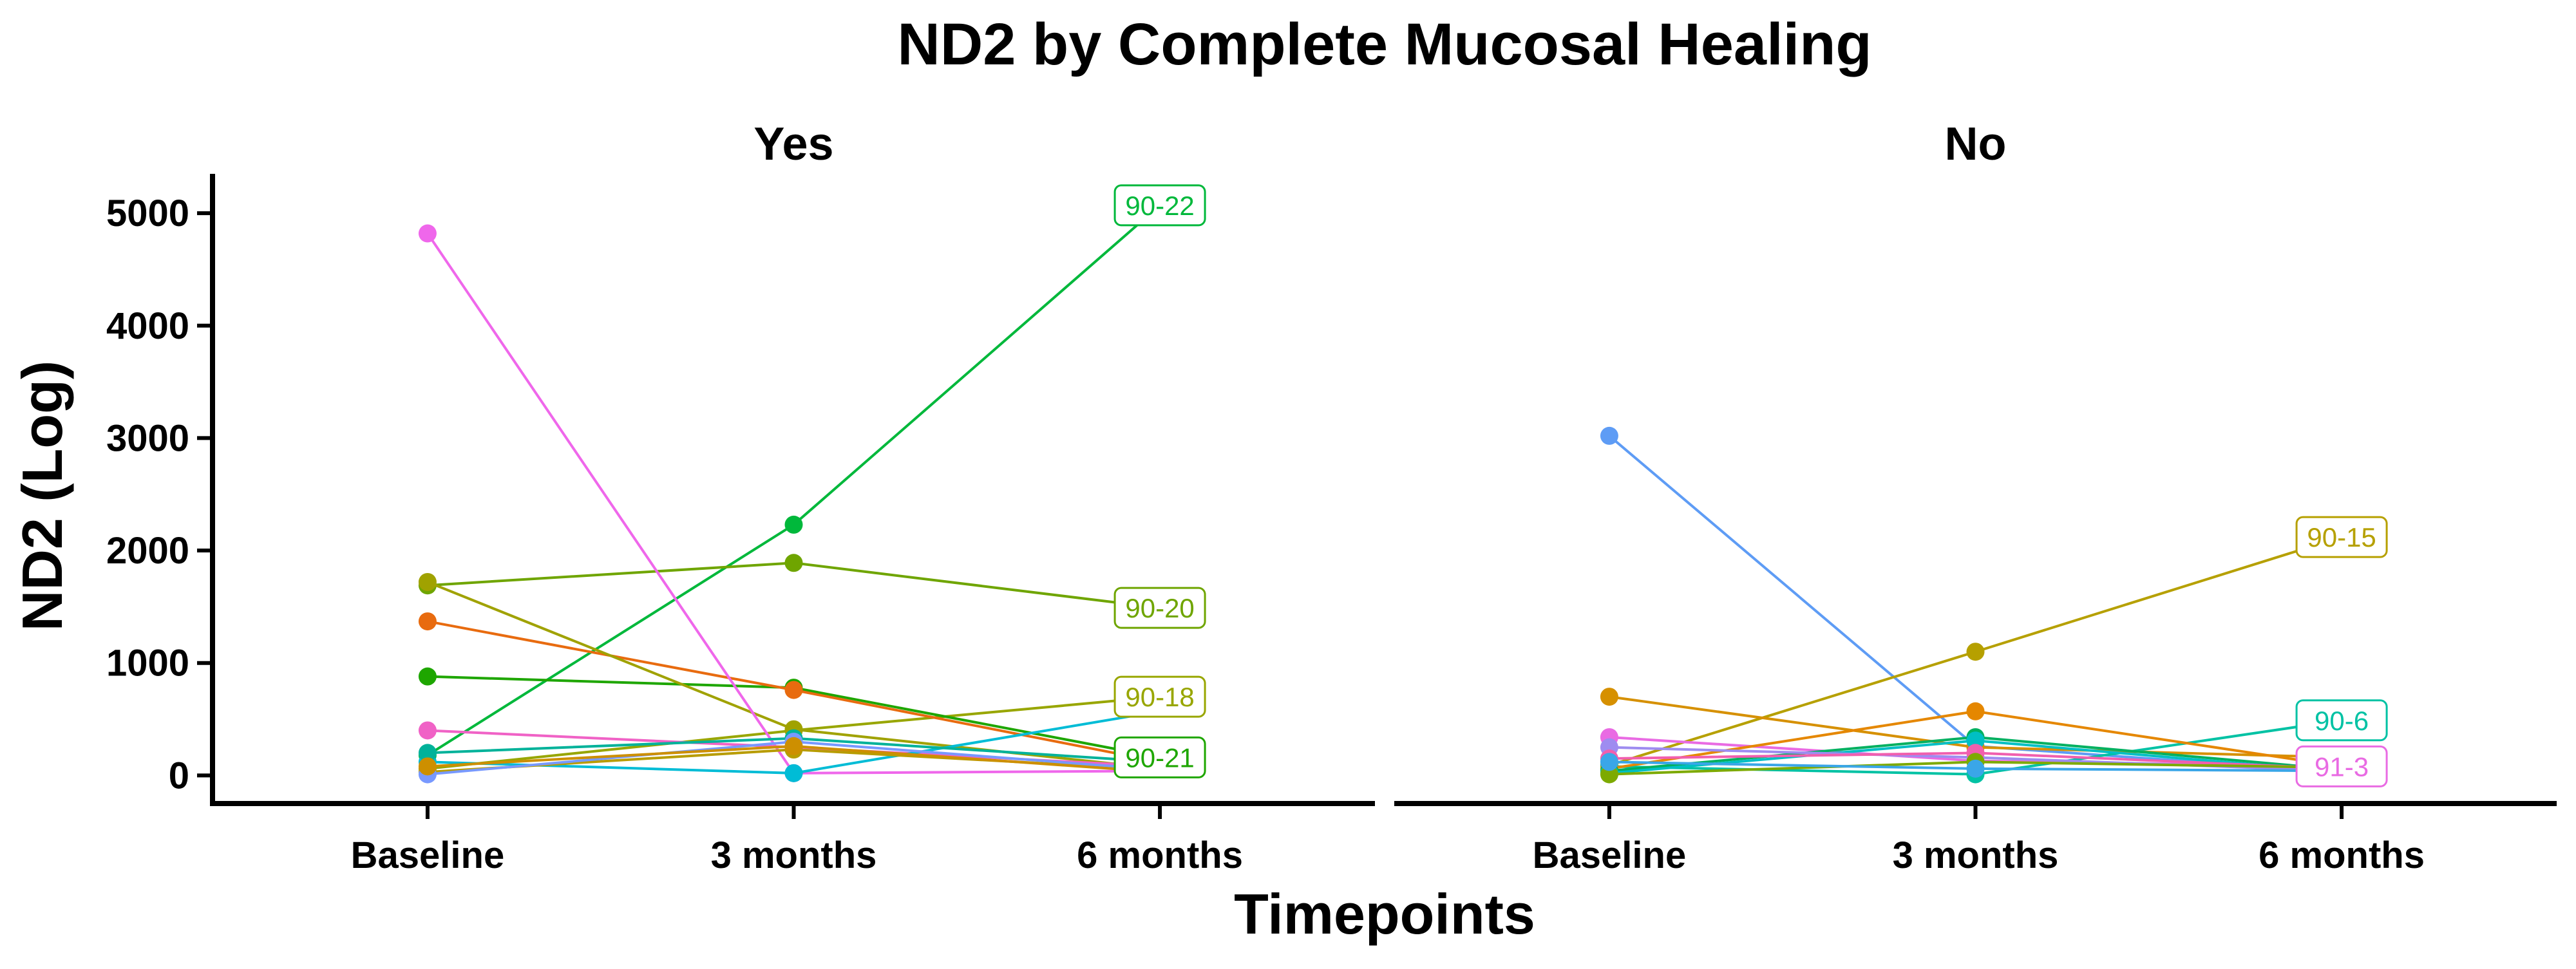 This screenshot has width=2576, height=969. Describe the element at coordinates (1384, 44) in the screenshot. I see `chart-title: ND2 by Complete Mucosal Healing` at that location.